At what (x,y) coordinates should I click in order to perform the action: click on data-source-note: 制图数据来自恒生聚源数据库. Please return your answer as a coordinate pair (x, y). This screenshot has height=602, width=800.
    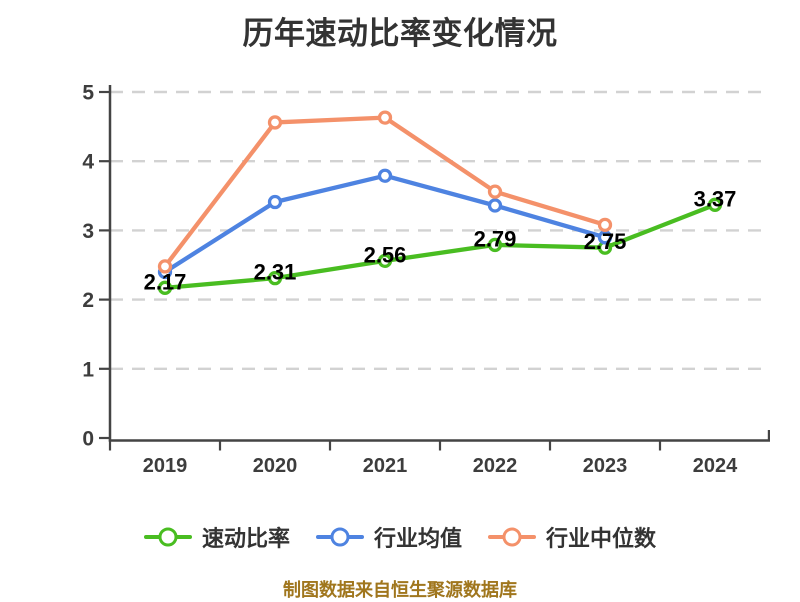
    Looking at the image, I should click on (400, 590).